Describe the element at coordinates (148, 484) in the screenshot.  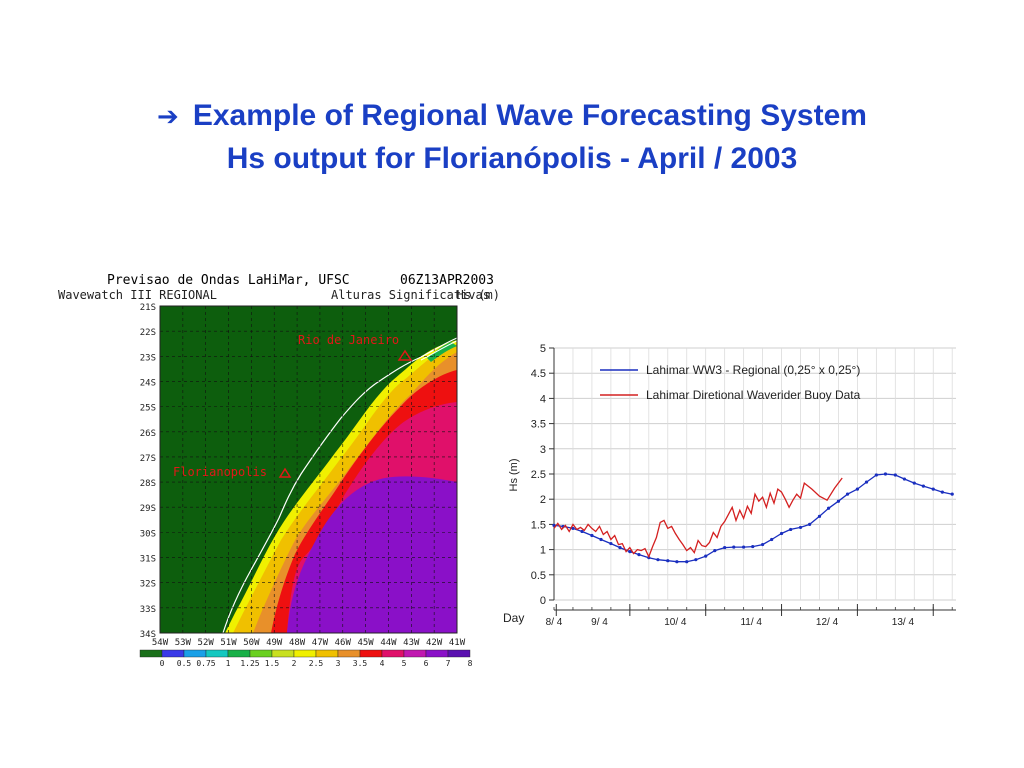
I see `lat-label: 28S` at that location.